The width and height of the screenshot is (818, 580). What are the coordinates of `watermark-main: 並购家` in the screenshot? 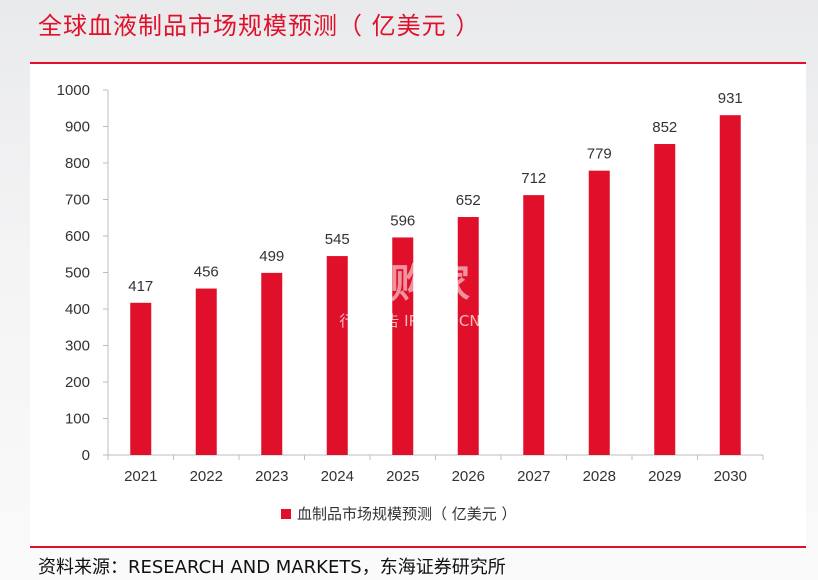 It's located at (410, 284).